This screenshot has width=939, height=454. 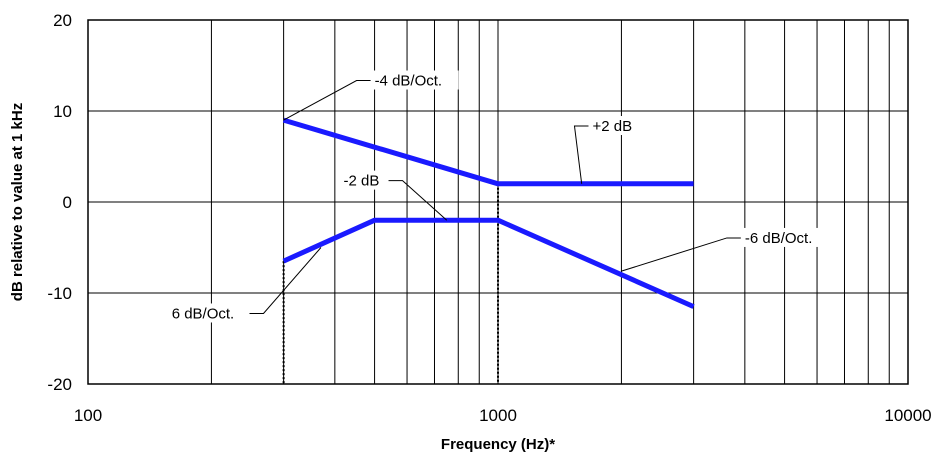 I want to click on annotation-label: 6 dB/Oct., so click(x=203, y=313).